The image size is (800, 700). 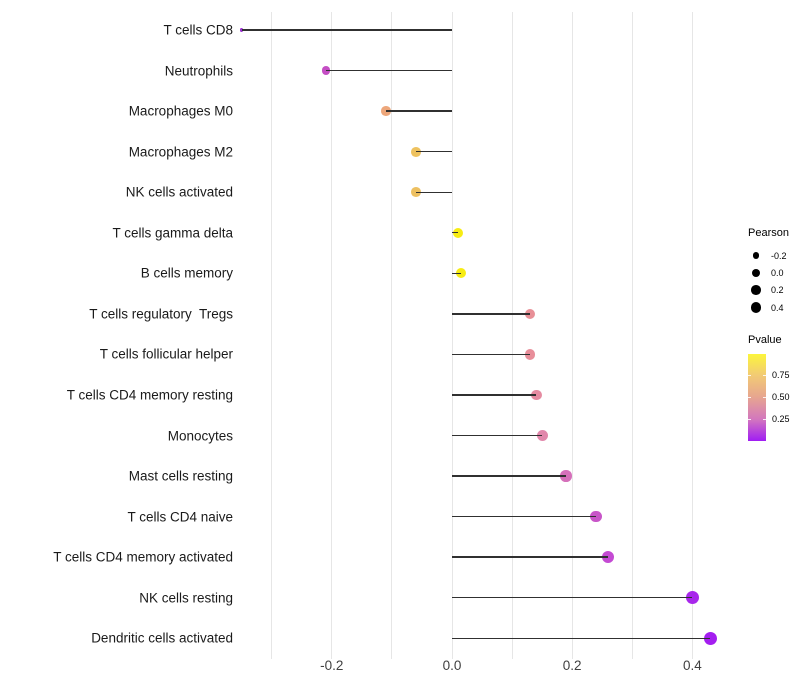 I want to click on pvalue-tick-label: 0.25, so click(x=781, y=419).